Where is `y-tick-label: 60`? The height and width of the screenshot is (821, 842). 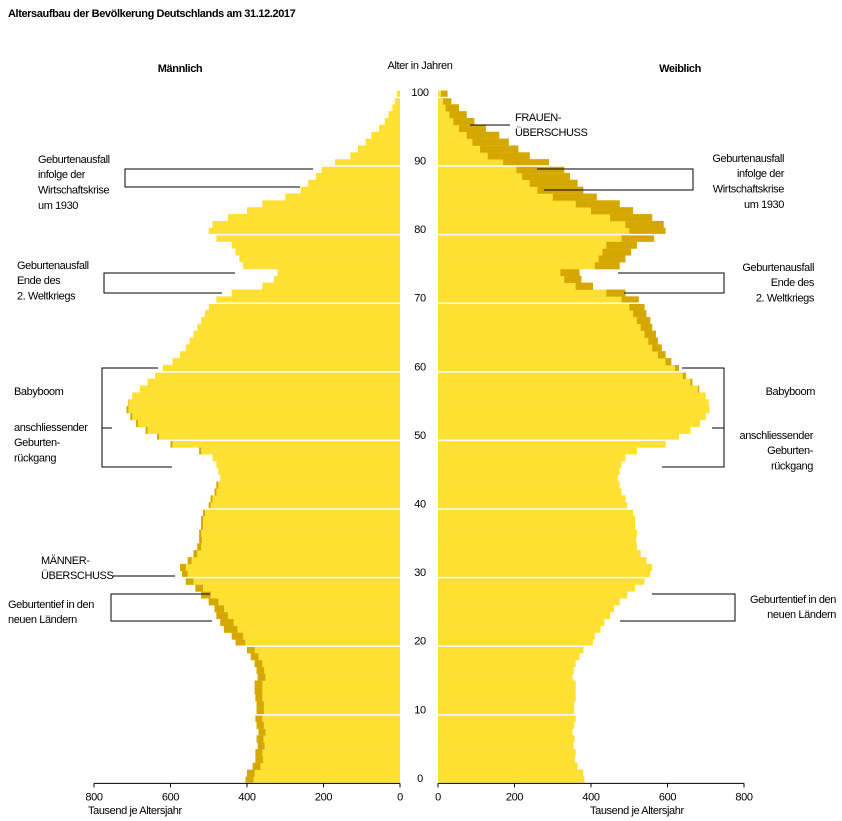
y-tick-label: 60 is located at coordinates (420, 367).